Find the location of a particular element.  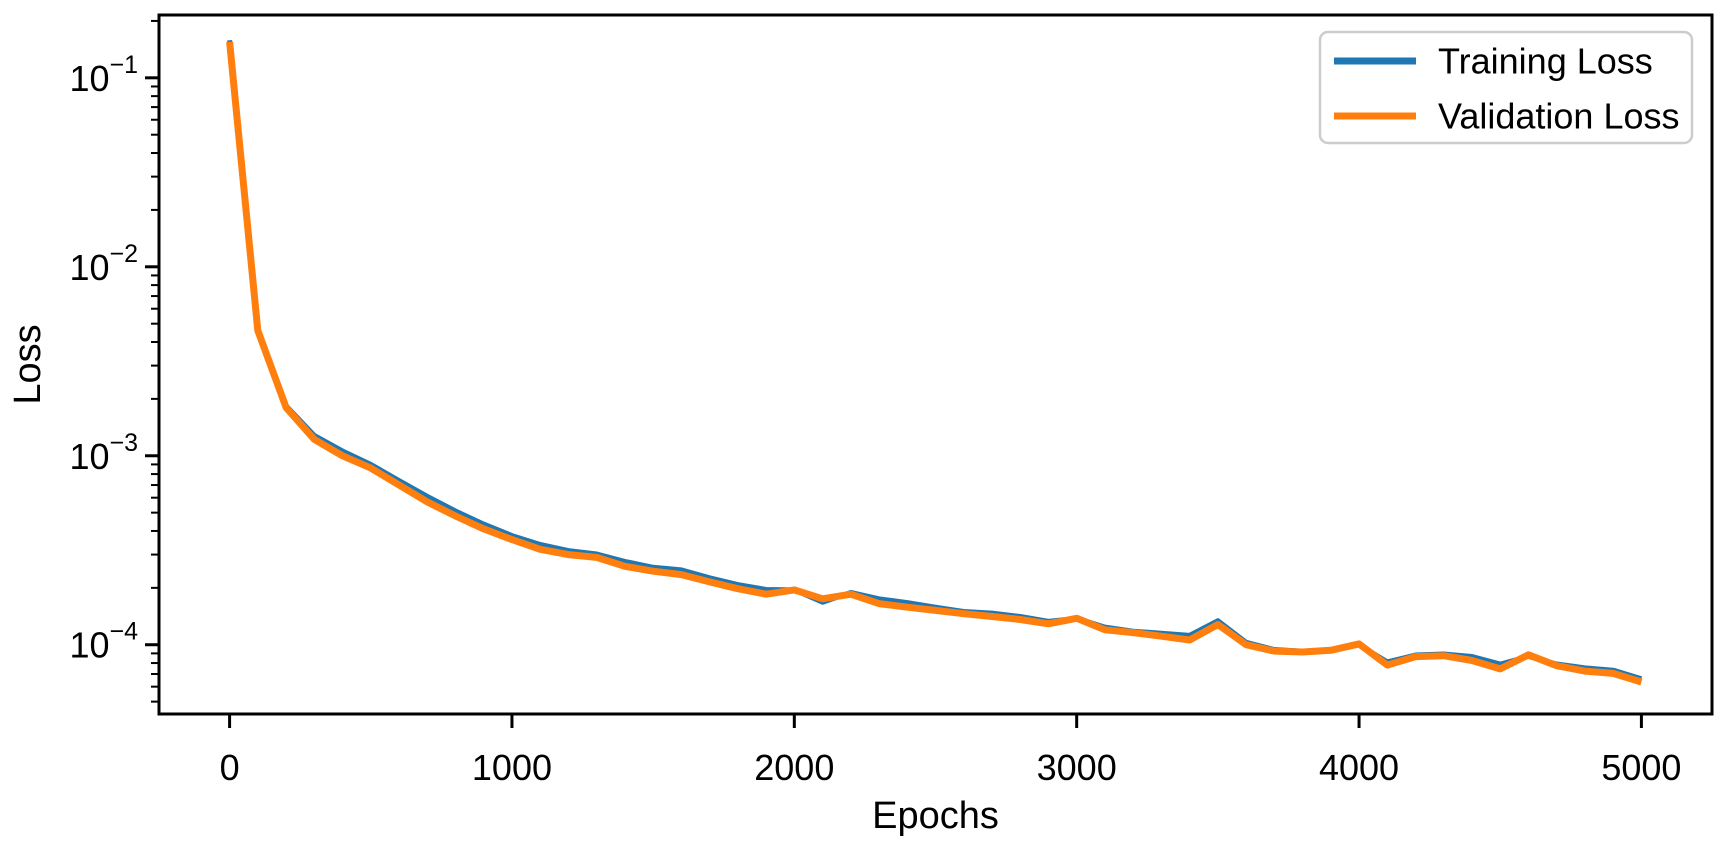

y-tick-label: 10⁻¹ is located at coordinates (103, 75).